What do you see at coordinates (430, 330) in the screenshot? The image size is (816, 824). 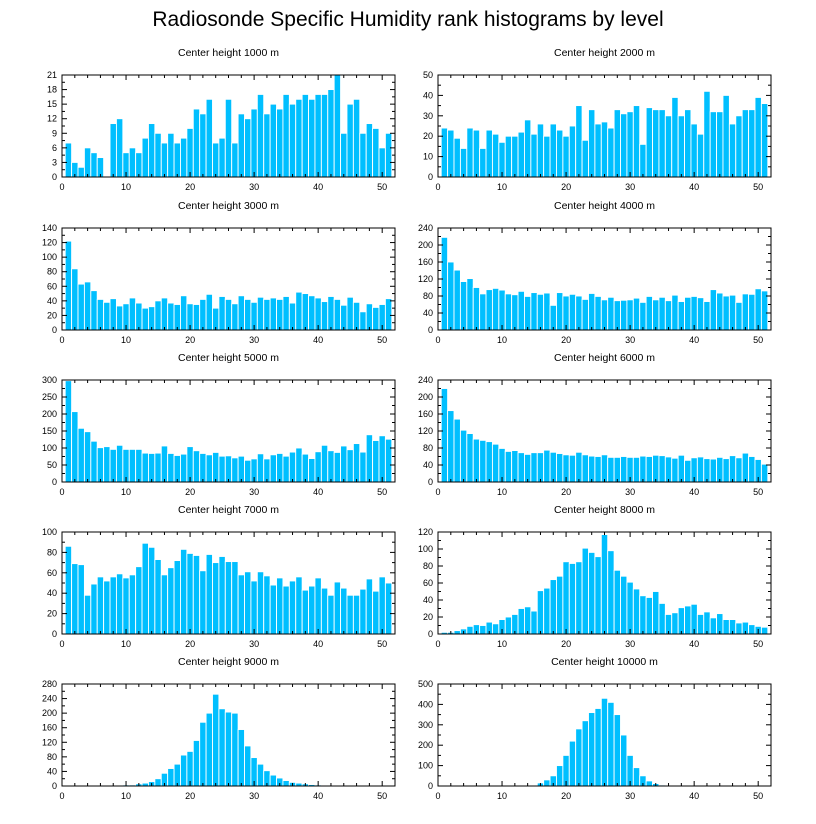 I see `y-tick-label: 0` at bounding box center [430, 330].